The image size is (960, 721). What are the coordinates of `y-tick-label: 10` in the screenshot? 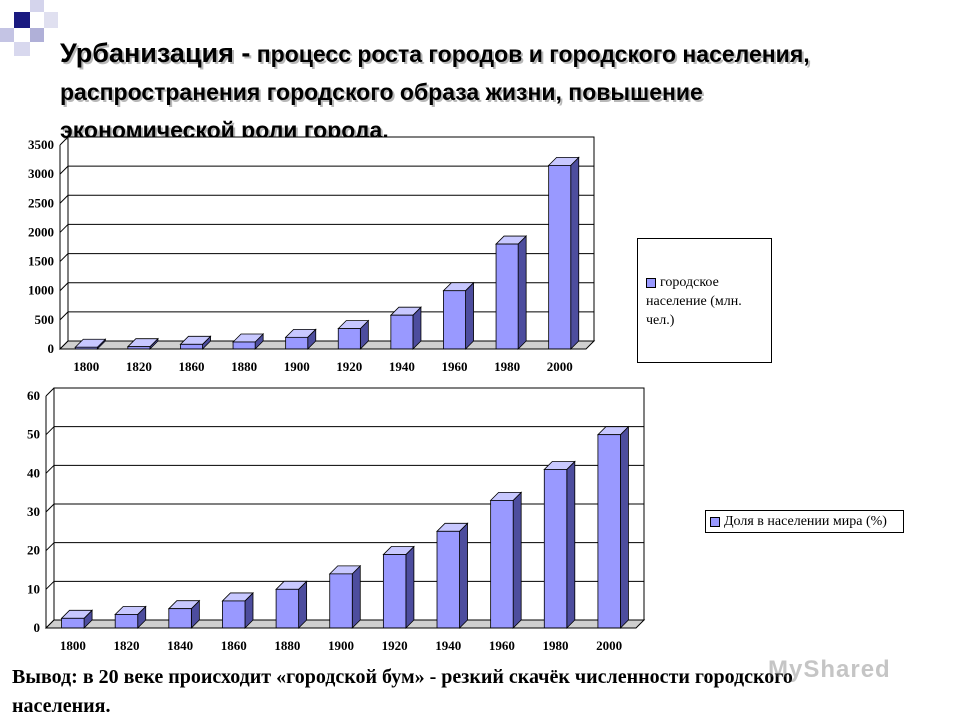 It's located at (33, 588).